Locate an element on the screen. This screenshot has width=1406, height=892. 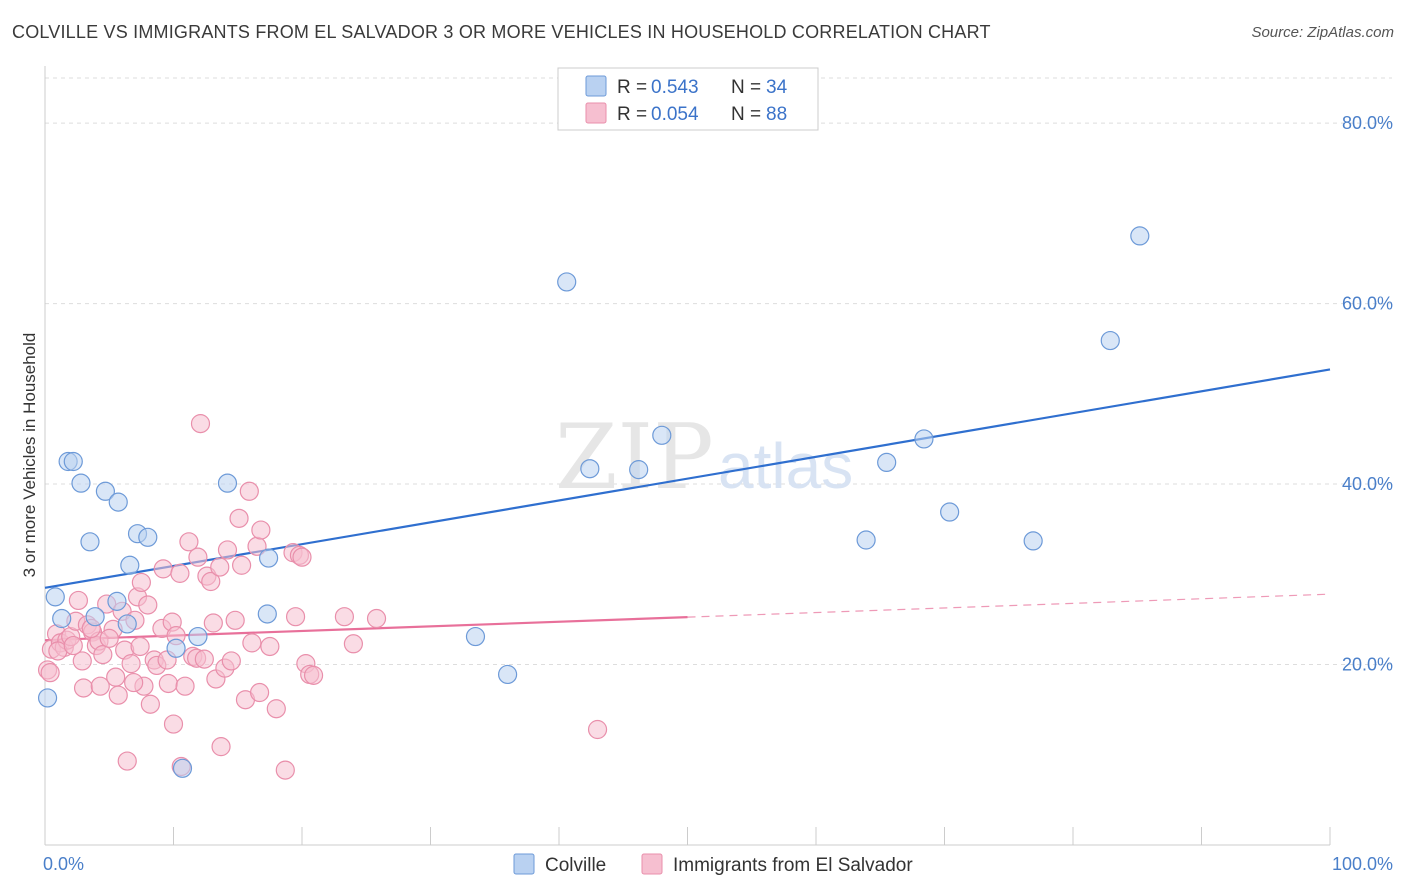
trend-line-dashed is located at coordinates (1009, 605).